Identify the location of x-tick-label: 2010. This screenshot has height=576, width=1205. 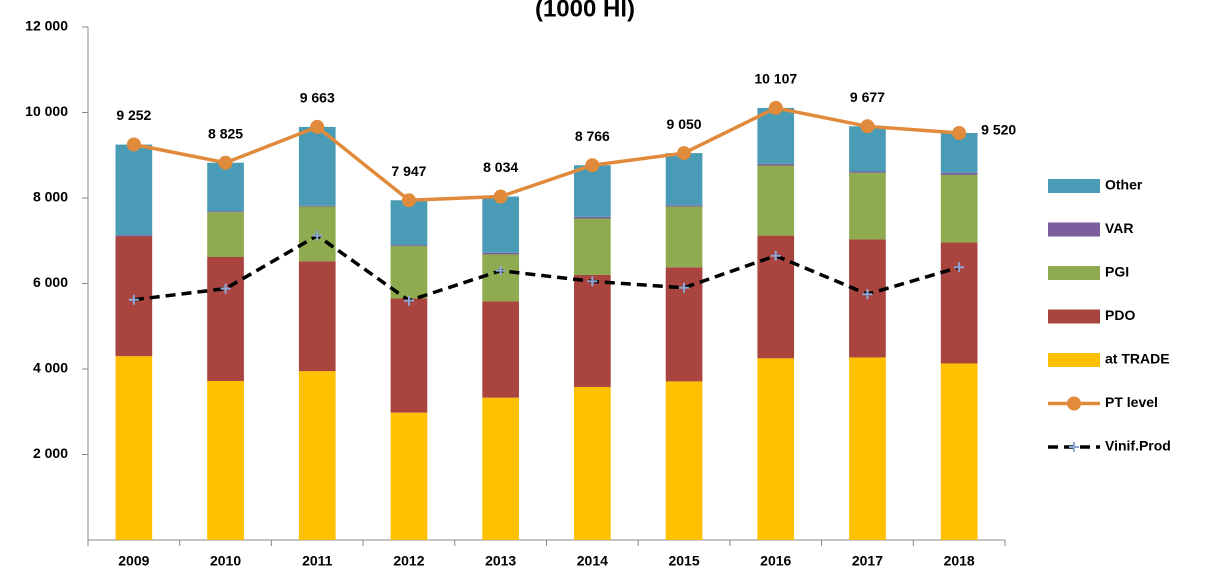
(225, 561).